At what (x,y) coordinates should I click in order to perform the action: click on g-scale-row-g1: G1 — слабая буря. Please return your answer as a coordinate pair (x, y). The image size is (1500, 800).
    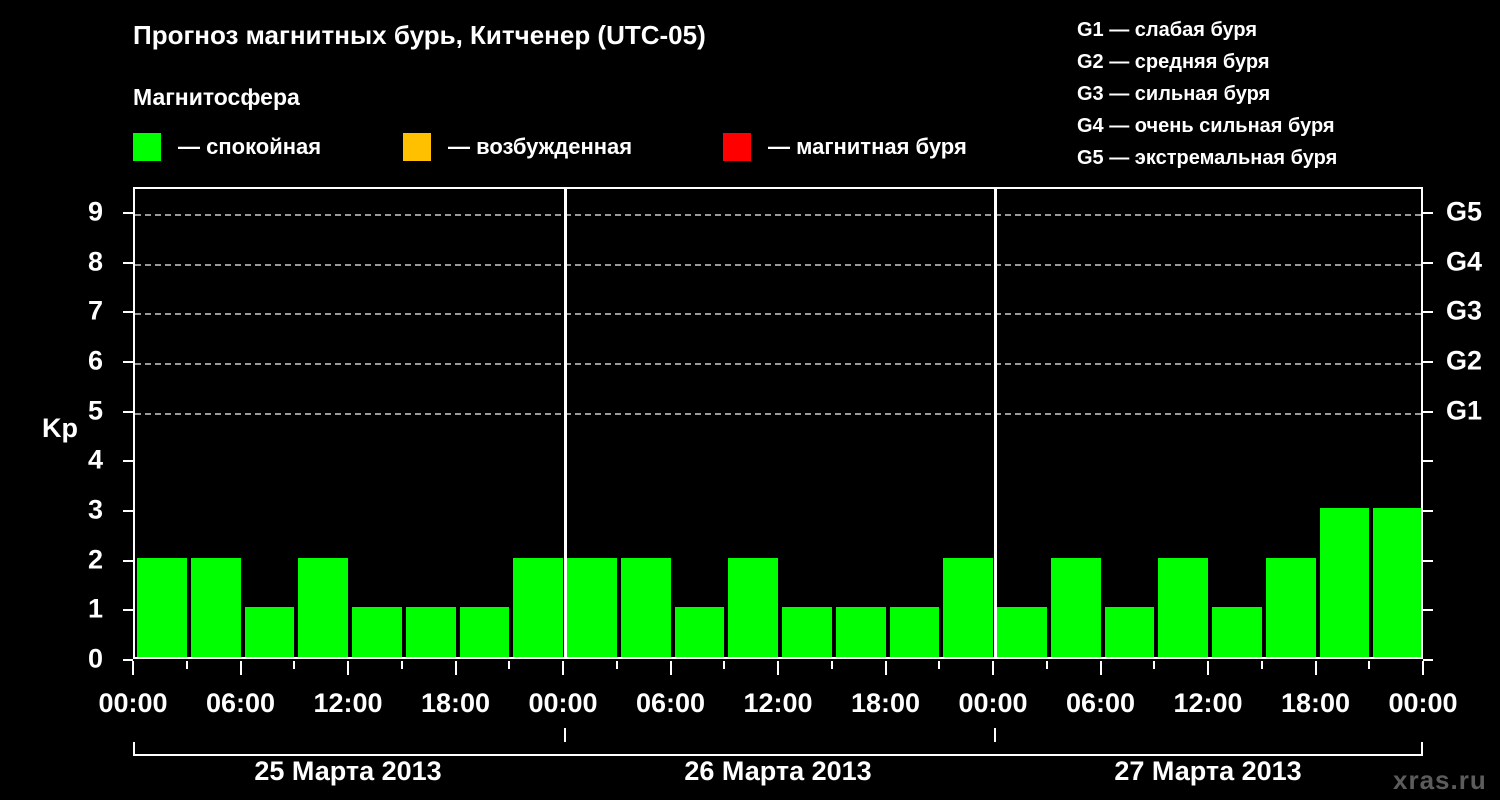
    Looking at the image, I should click on (1167, 30).